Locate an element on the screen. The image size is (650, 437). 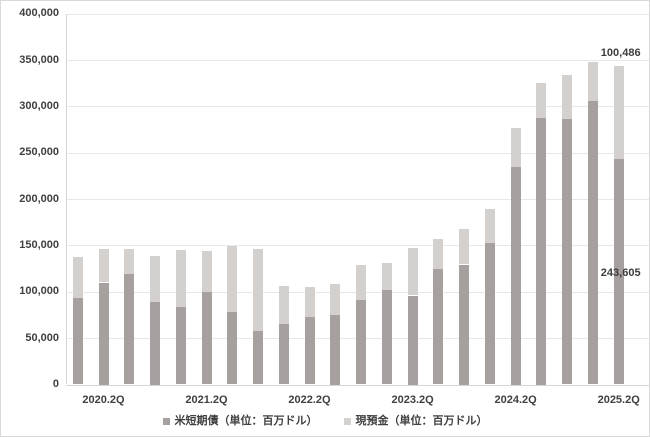
cash-data-label: 100,486 is located at coordinates (620, 52).